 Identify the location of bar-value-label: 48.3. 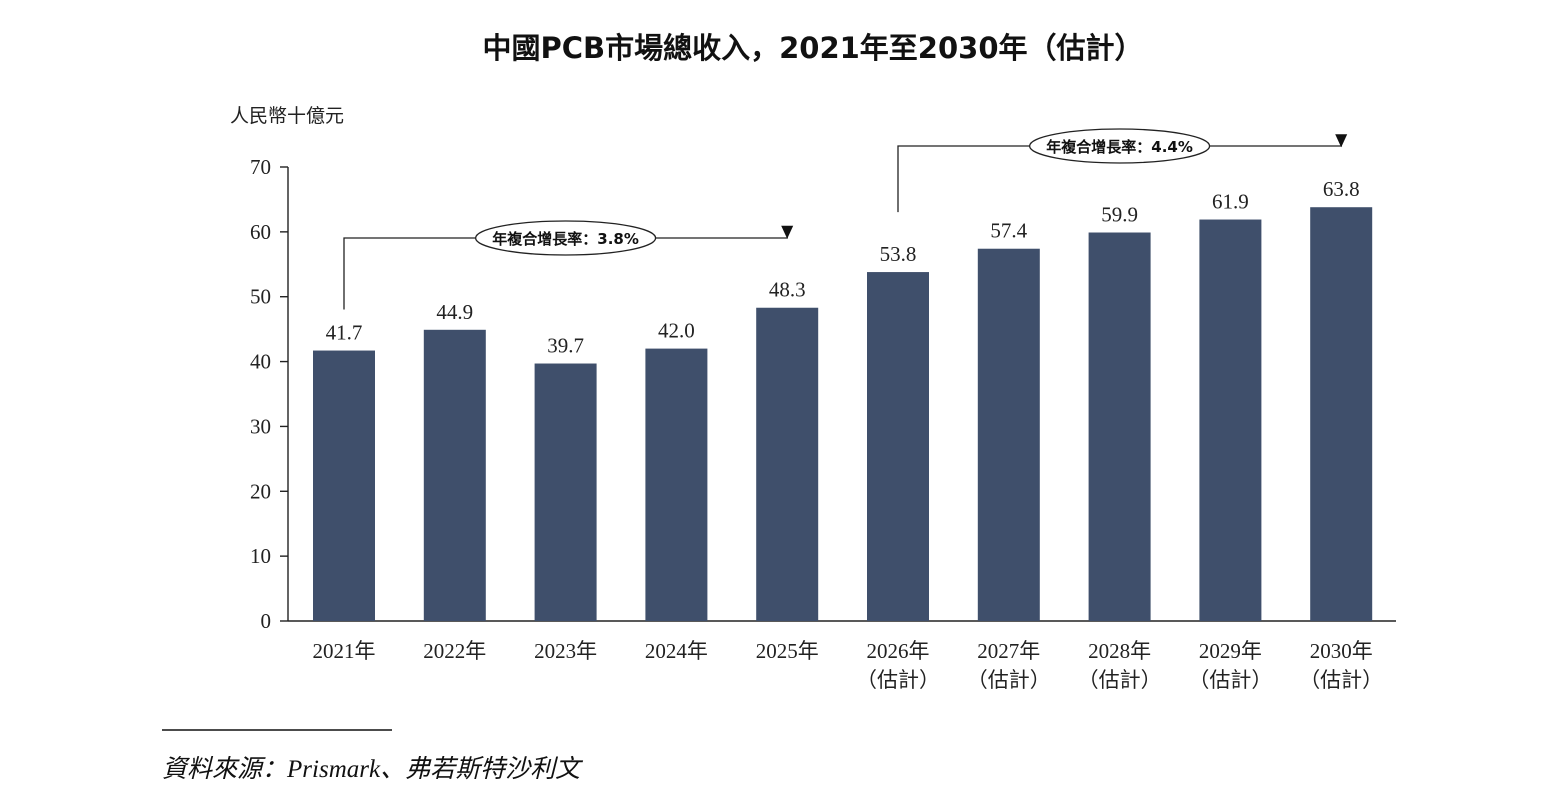
(787, 290).